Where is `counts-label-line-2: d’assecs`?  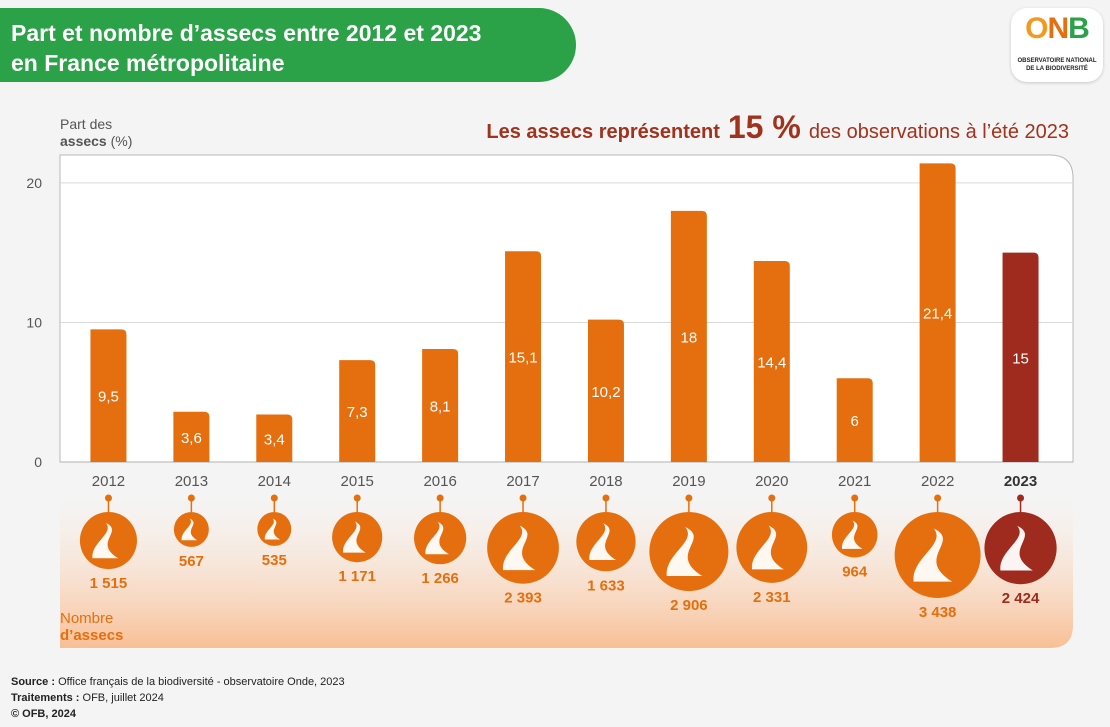
counts-label-line-2: d’assecs is located at coordinates (91, 635).